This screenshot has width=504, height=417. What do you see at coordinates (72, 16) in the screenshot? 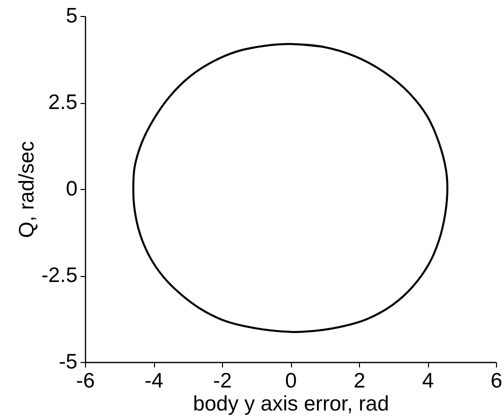
I see `y-tick-label: 5` at bounding box center [72, 16].